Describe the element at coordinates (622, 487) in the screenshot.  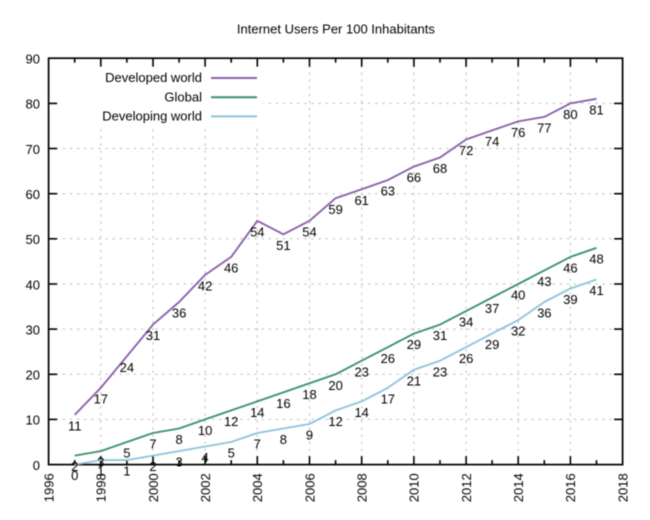
I see `svg-text: 2018` at that location.